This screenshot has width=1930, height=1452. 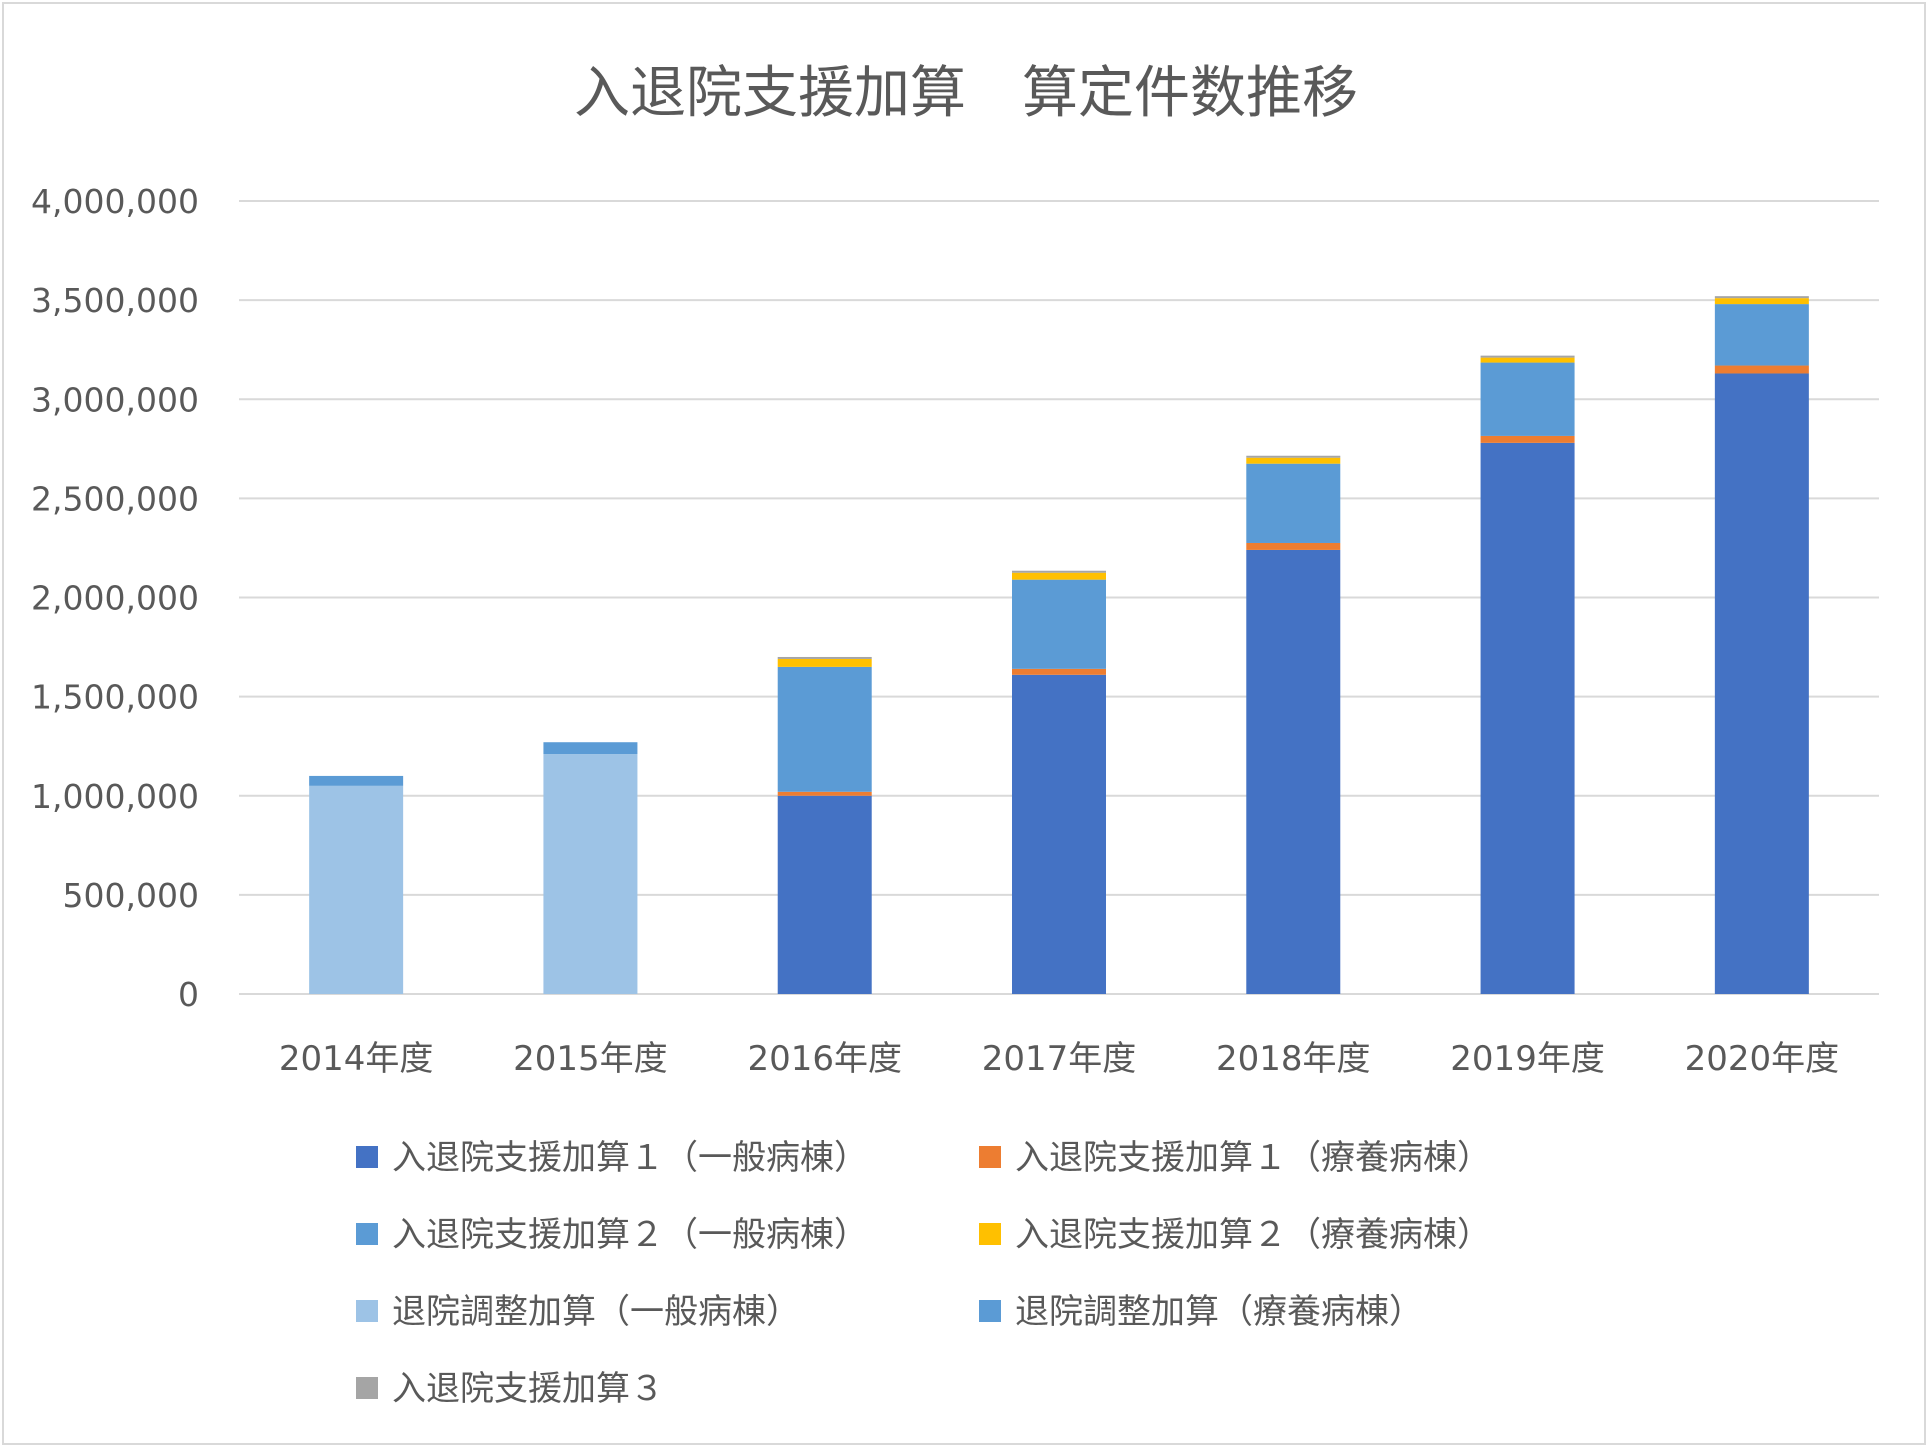 I want to click on legend-label: 入退院支援加算２（一般病棟）, so click(x=630, y=1235).